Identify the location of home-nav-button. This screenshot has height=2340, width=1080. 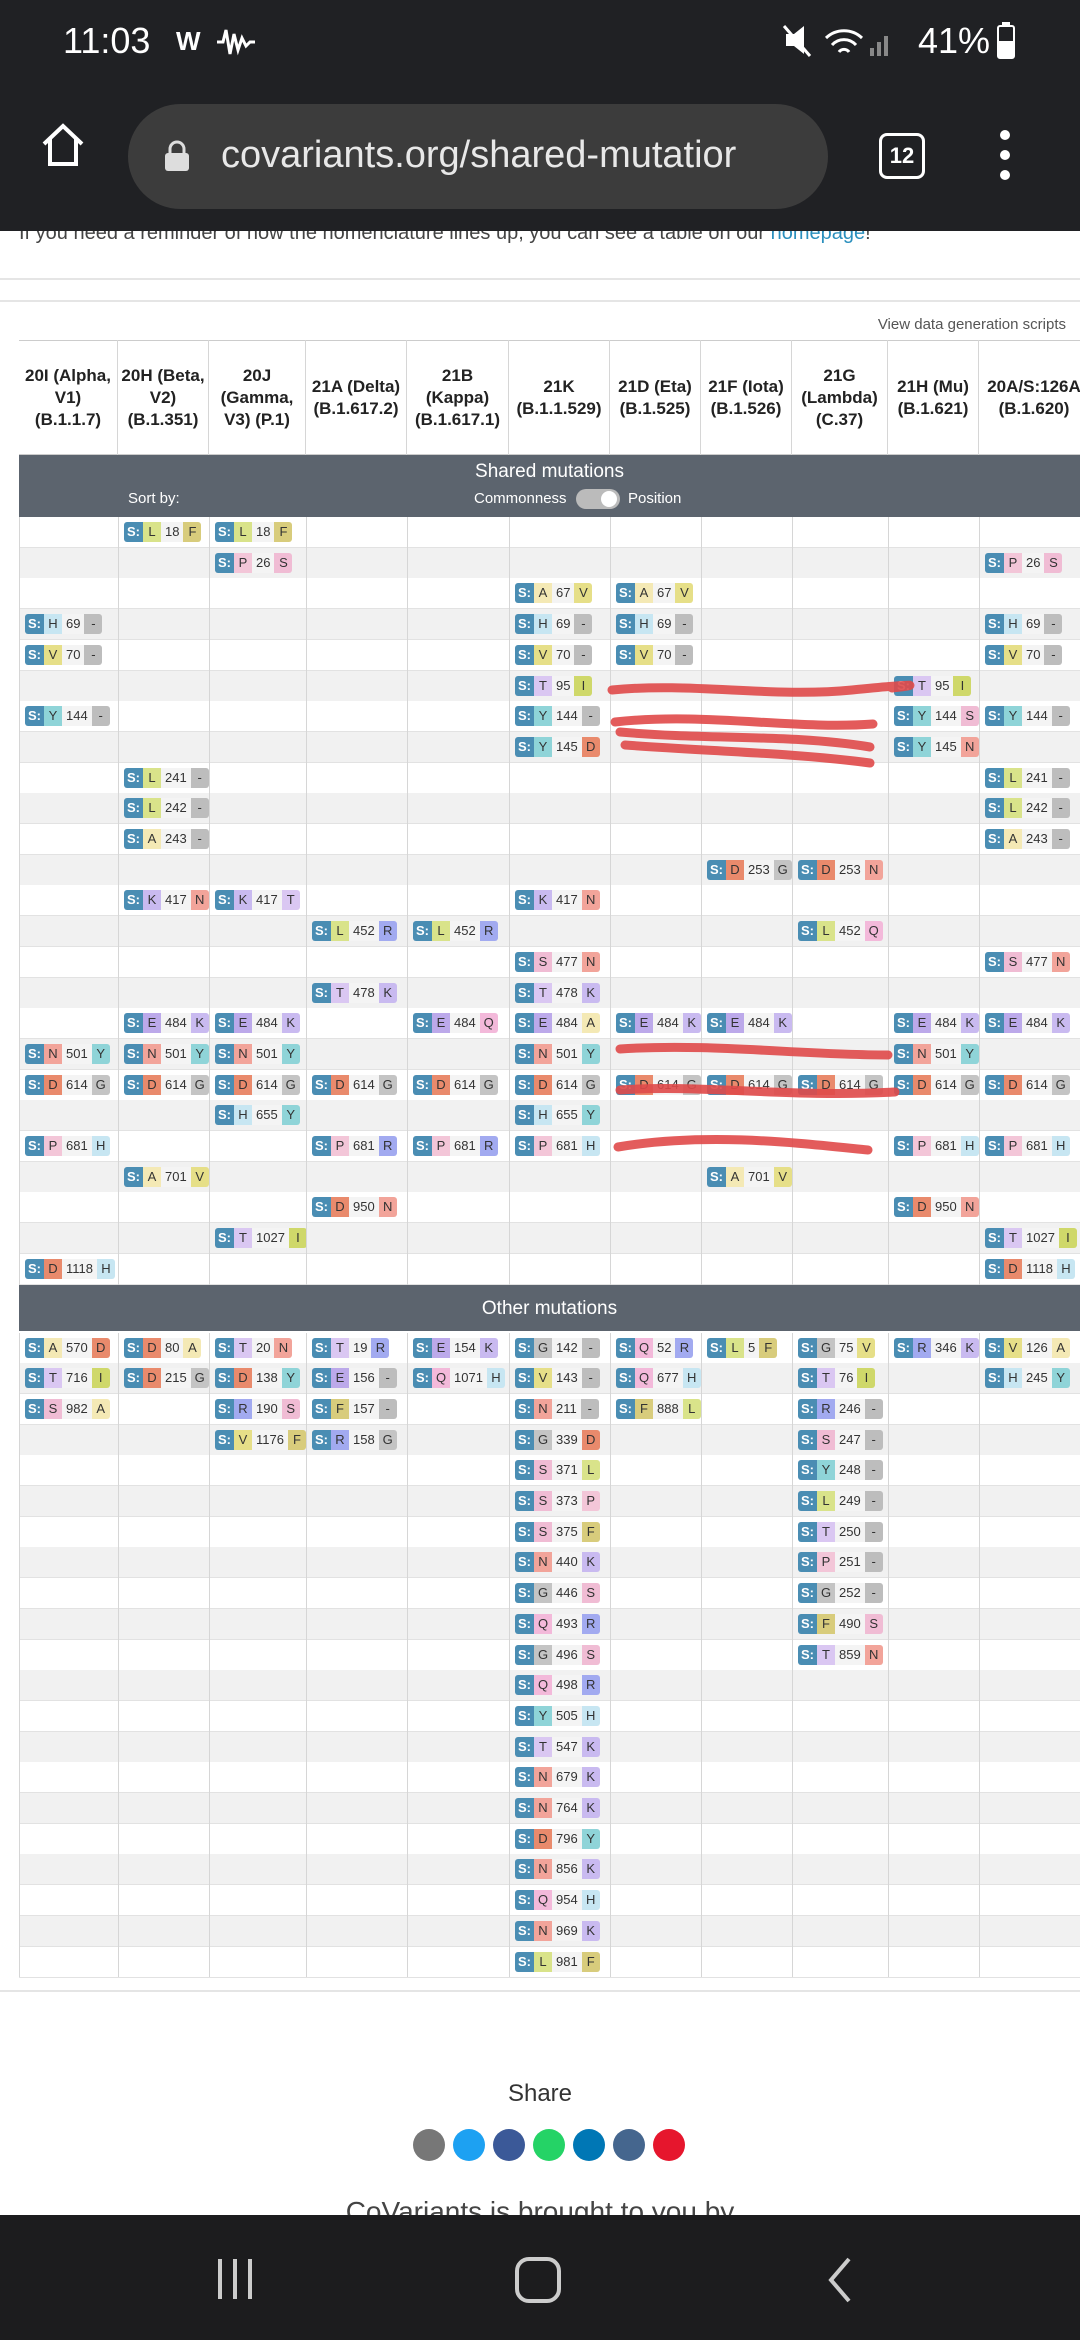
(538, 2280).